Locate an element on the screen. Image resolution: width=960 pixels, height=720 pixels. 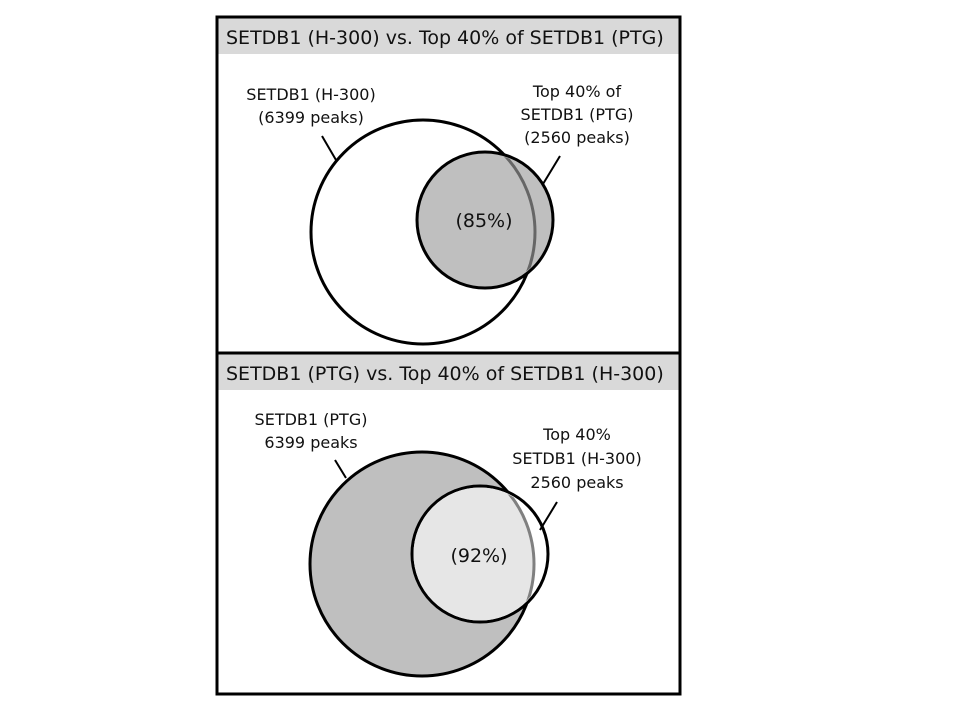
panel-2-big-set-label-line-2: 6399 peaks is located at coordinates (310, 442).